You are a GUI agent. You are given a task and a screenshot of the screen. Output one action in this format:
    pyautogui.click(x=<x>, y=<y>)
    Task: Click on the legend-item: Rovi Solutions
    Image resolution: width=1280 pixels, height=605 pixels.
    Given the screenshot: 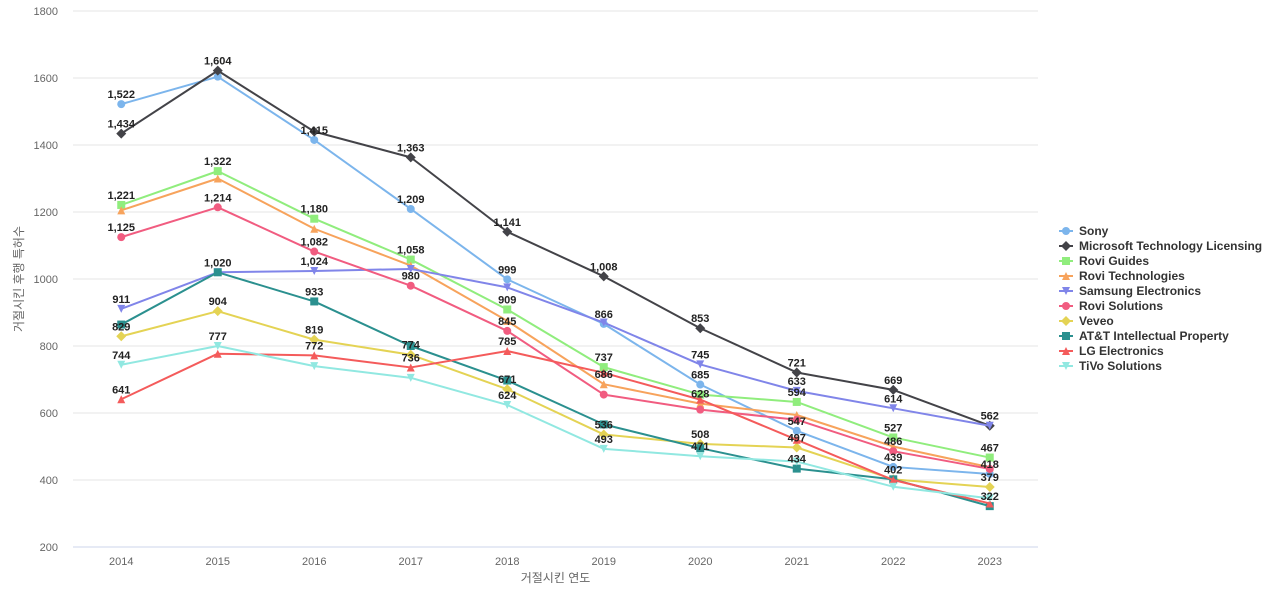 What is the action you would take?
    pyautogui.click(x=1111, y=306)
    